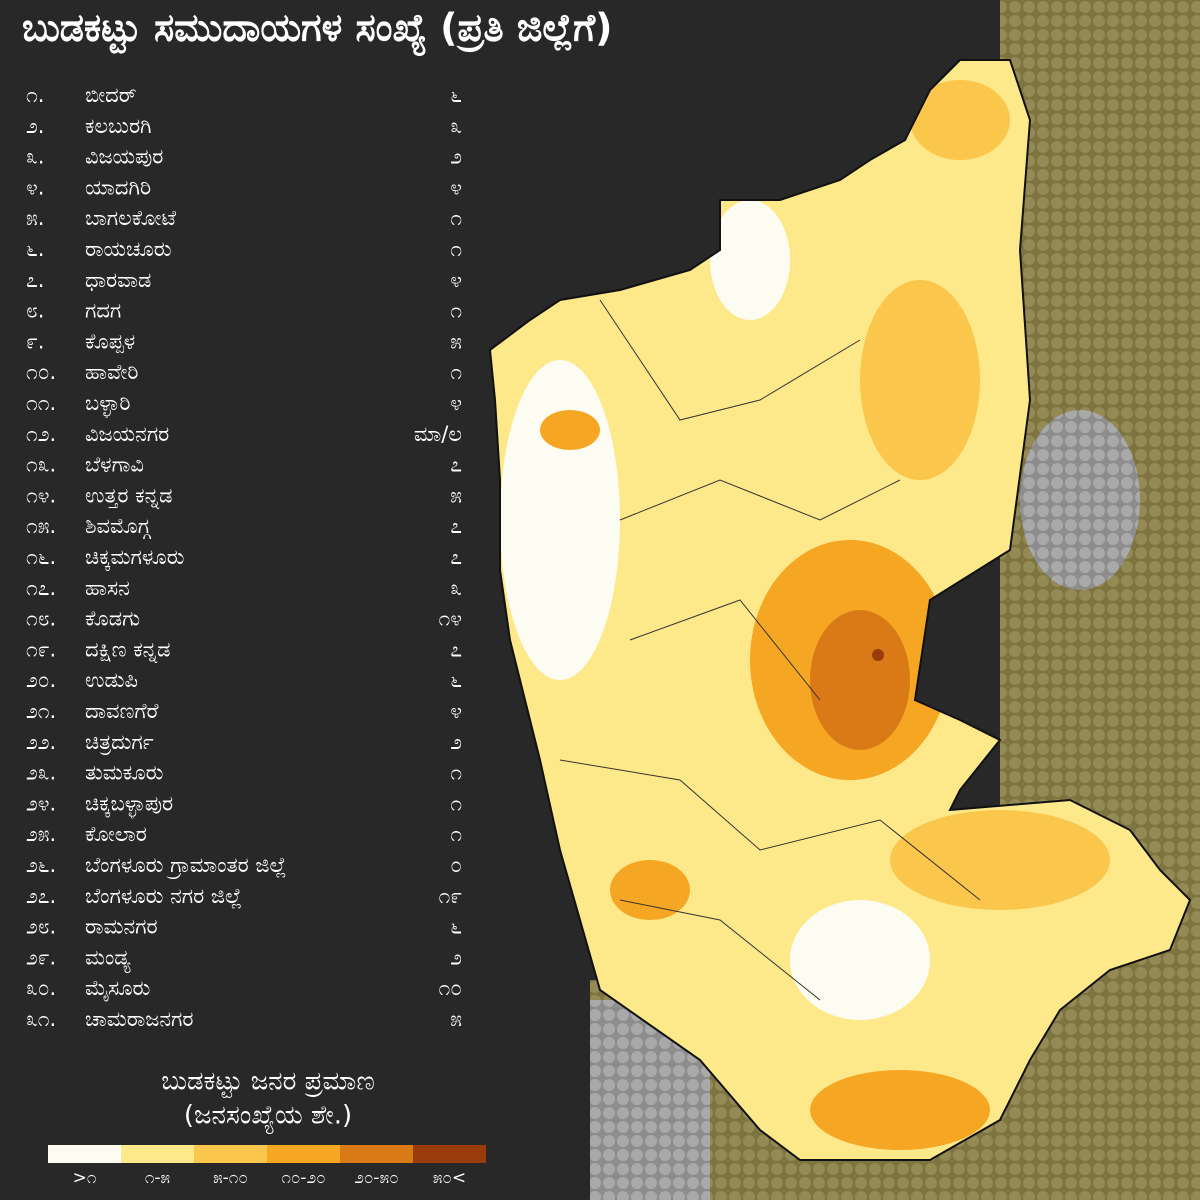  What do you see at coordinates (129, 804) in the screenshot?
I see `district-name: ಚಿಕ್ಕಬಳ್ಳಾಪುರ` at bounding box center [129, 804].